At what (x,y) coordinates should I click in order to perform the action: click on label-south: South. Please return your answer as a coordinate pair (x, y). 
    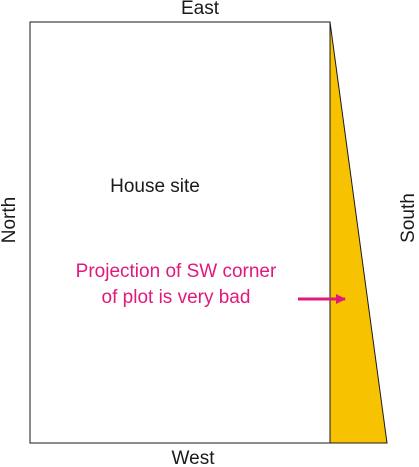
    Looking at the image, I should click on (408, 218).